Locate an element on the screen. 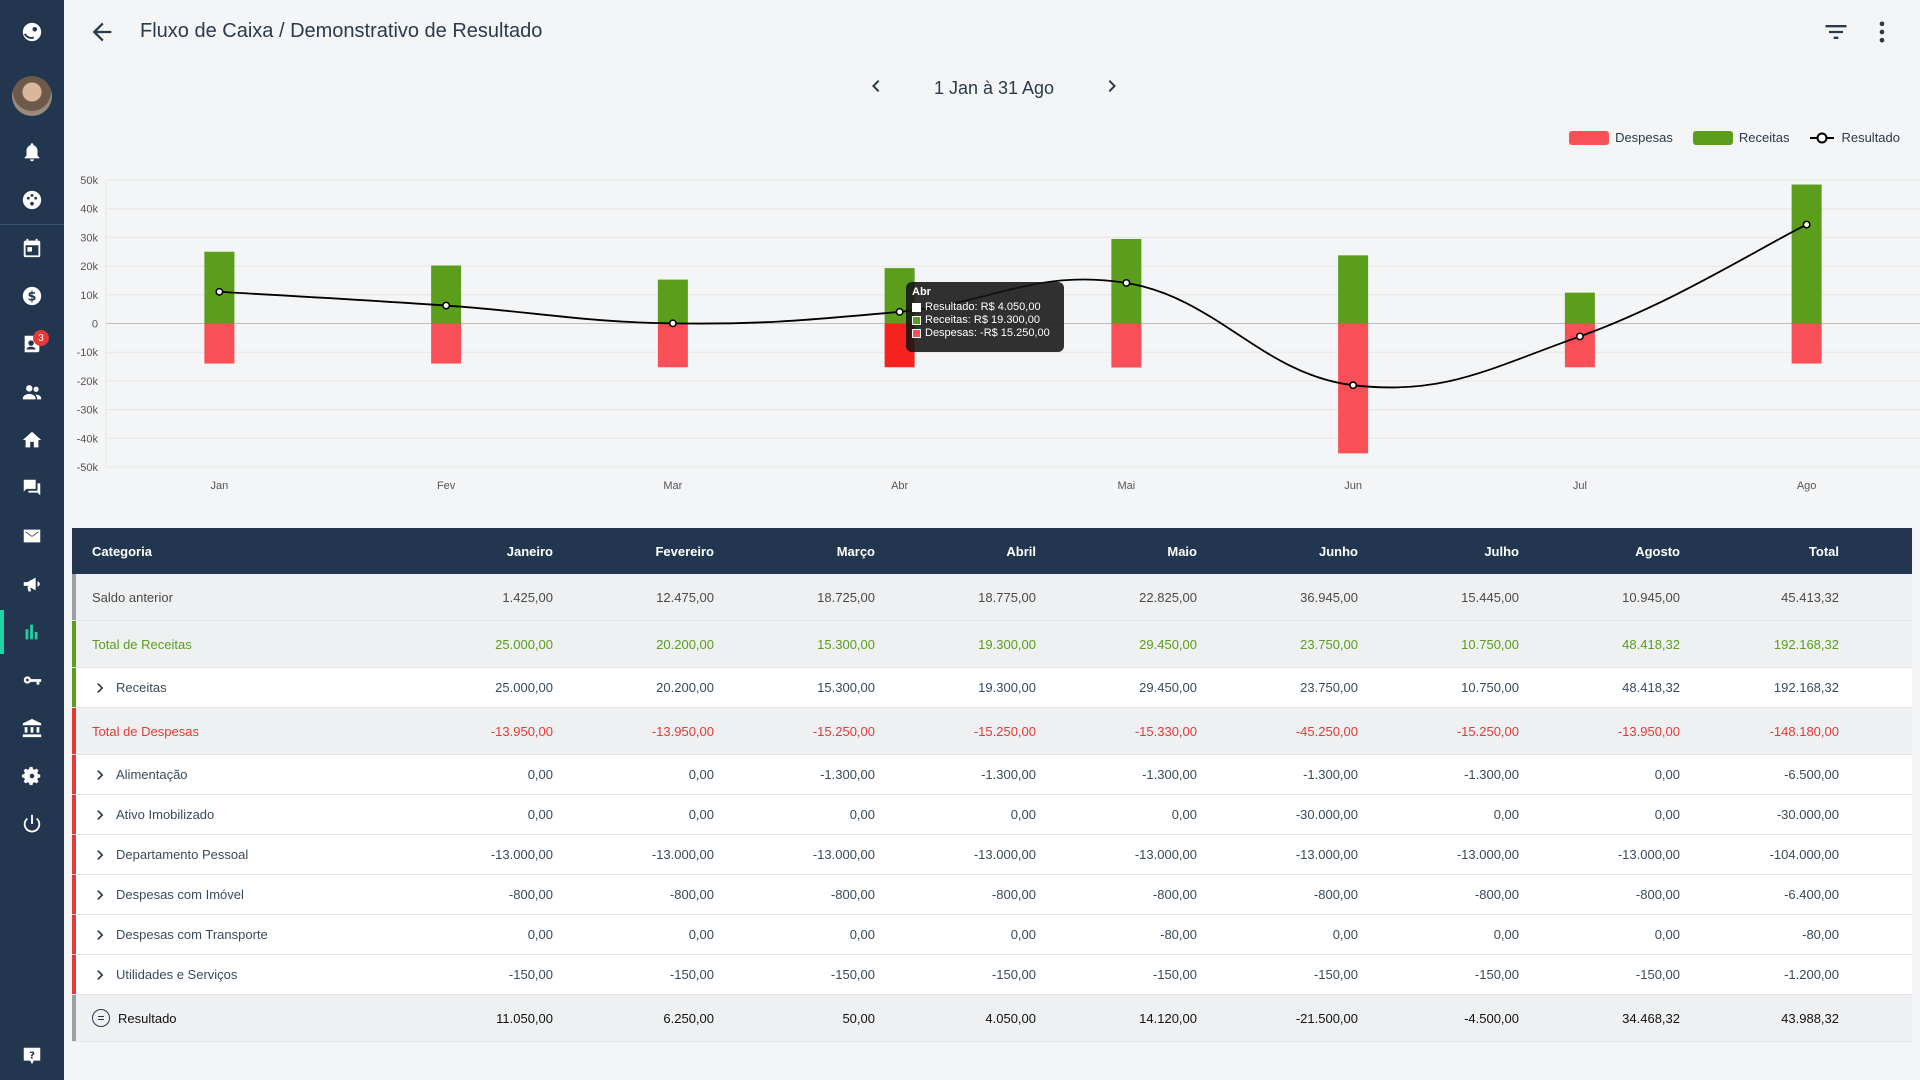 This screenshot has height=1080, width=1920. home-icon is located at coordinates (32, 440).